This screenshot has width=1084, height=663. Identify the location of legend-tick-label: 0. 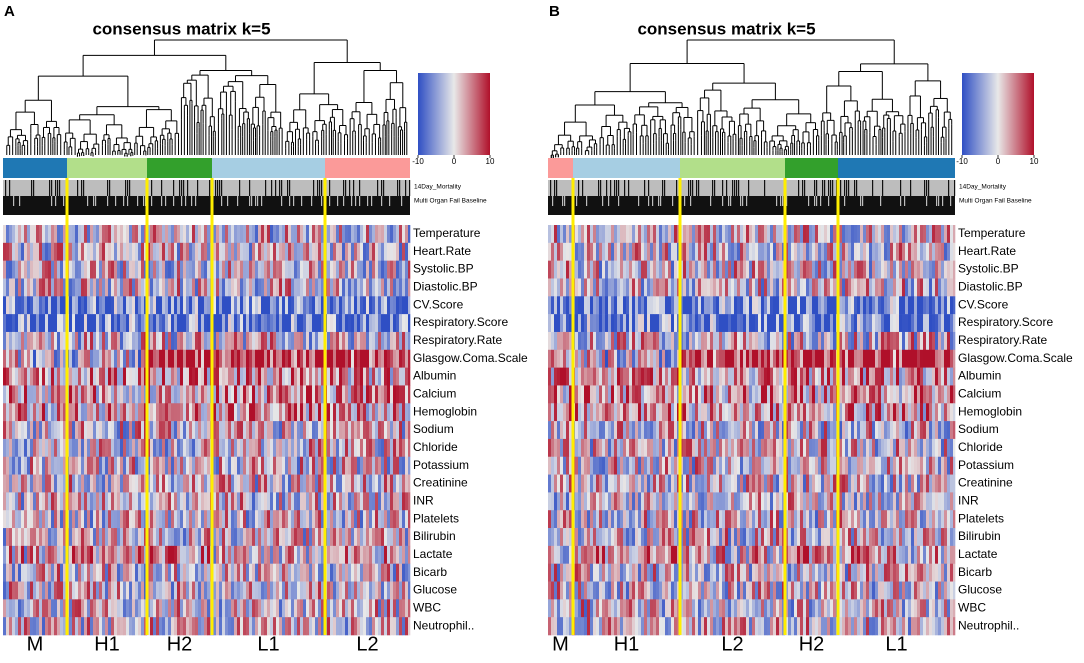
(454, 161).